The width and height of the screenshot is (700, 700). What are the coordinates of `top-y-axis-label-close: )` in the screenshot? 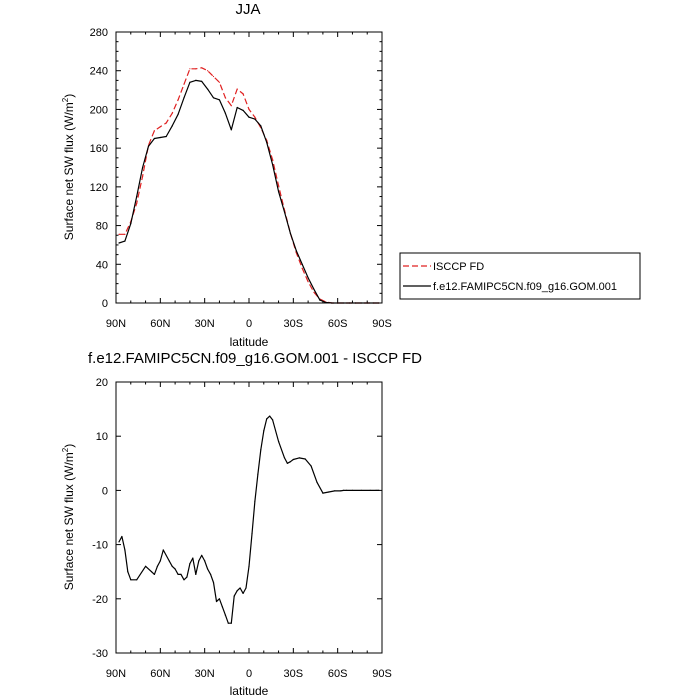 It's located at (69, 96).